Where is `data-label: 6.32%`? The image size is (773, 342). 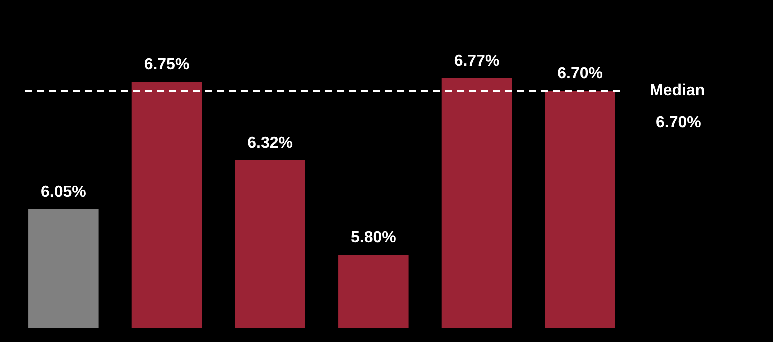
data-label: 6.32% is located at coordinates (271, 143).